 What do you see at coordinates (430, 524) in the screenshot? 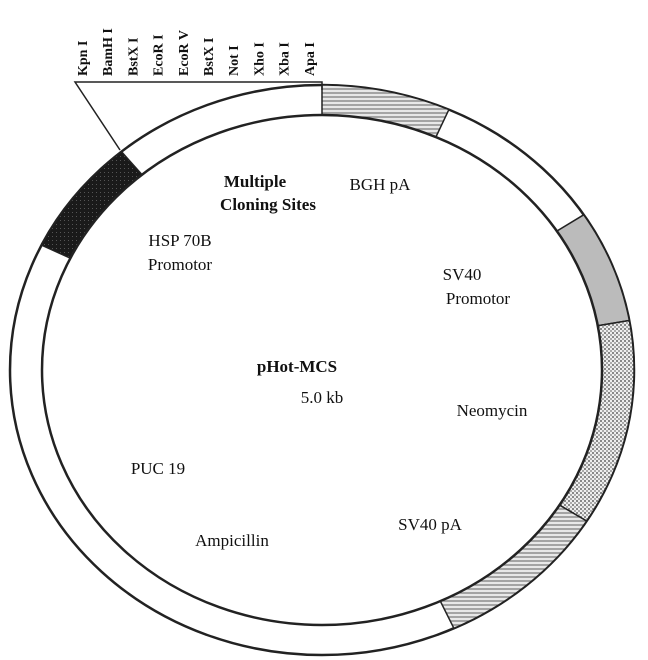
I see `feature-label: SV40 pA` at bounding box center [430, 524].